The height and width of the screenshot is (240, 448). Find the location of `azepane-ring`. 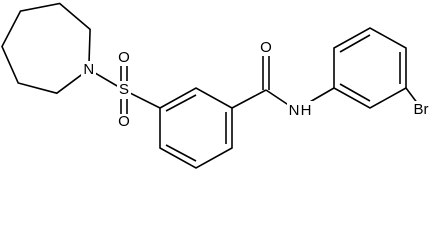

azepane-ring is located at coordinates (46, 48).